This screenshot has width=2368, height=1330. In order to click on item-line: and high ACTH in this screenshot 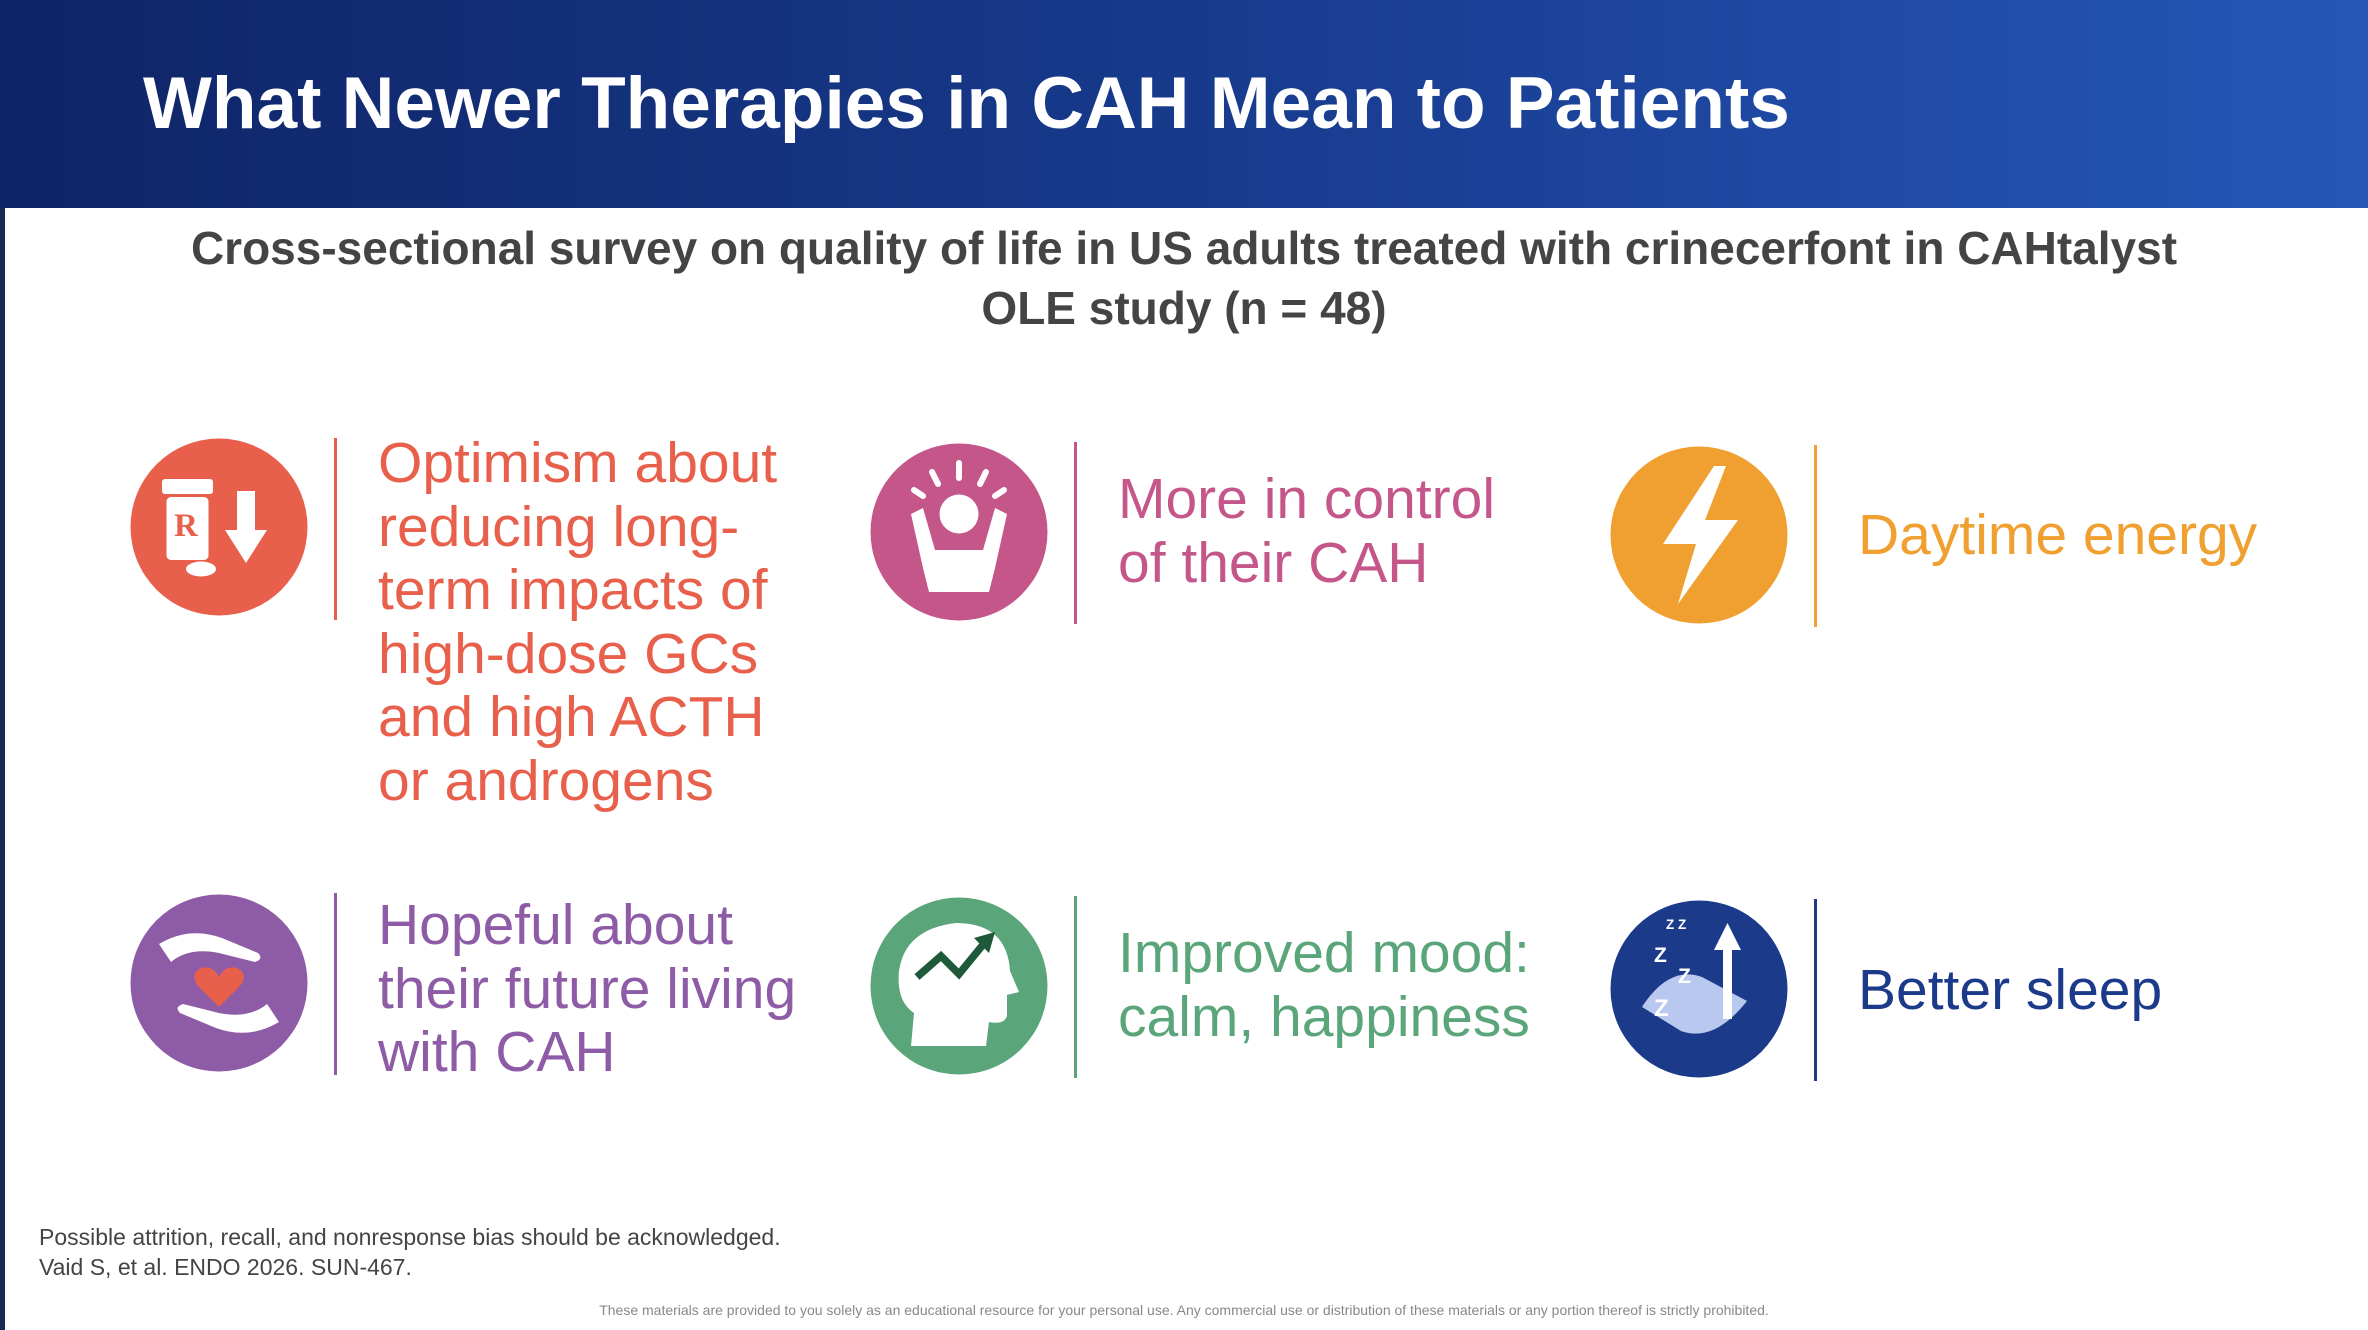, I will do `click(571, 717)`.